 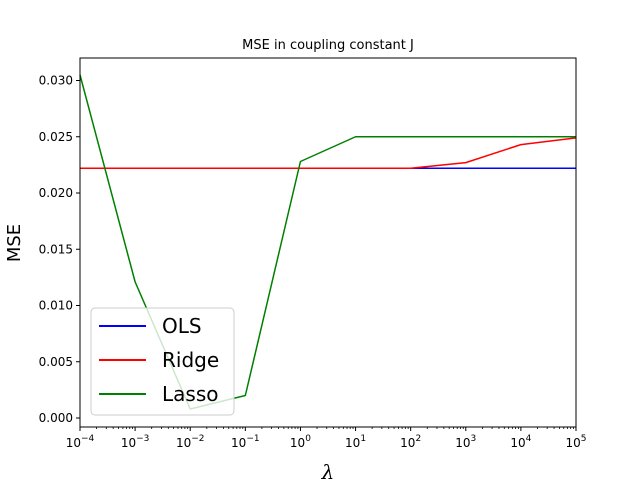 I want to click on series-line-ridge, so click(x=328, y=153).